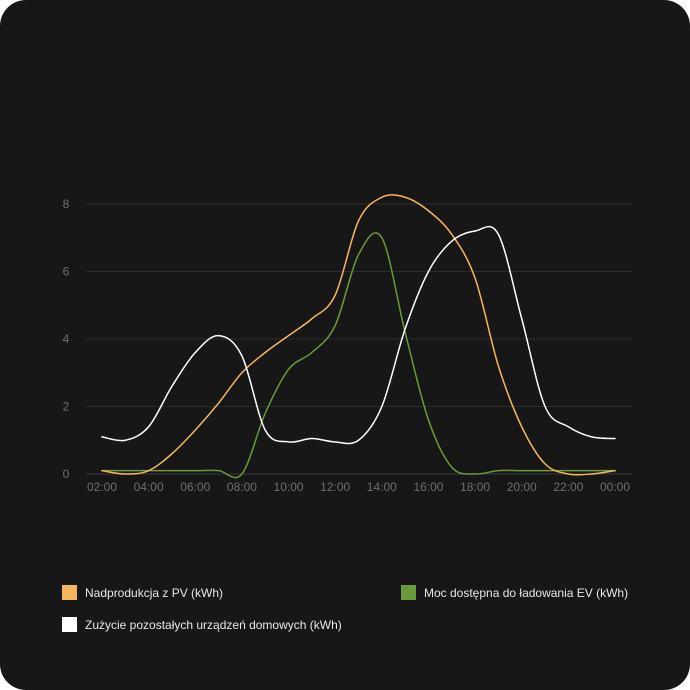 Image resolution: width=690 pixels, height=690 pixels. Describe the element at coordinates (149, 487) in the screenshot. I see `x-tick-label: 04:00` at that location.